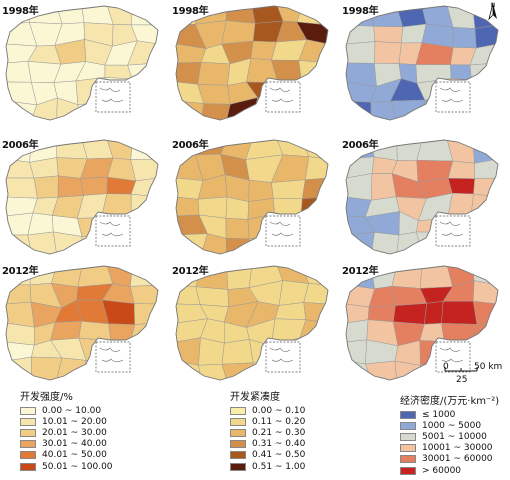 The height and width of the screenshot is (480, 510). Describe the element at coordinates (255, 397) in the screenshot. I see `legend-title: 开发紧凑度` at that location.